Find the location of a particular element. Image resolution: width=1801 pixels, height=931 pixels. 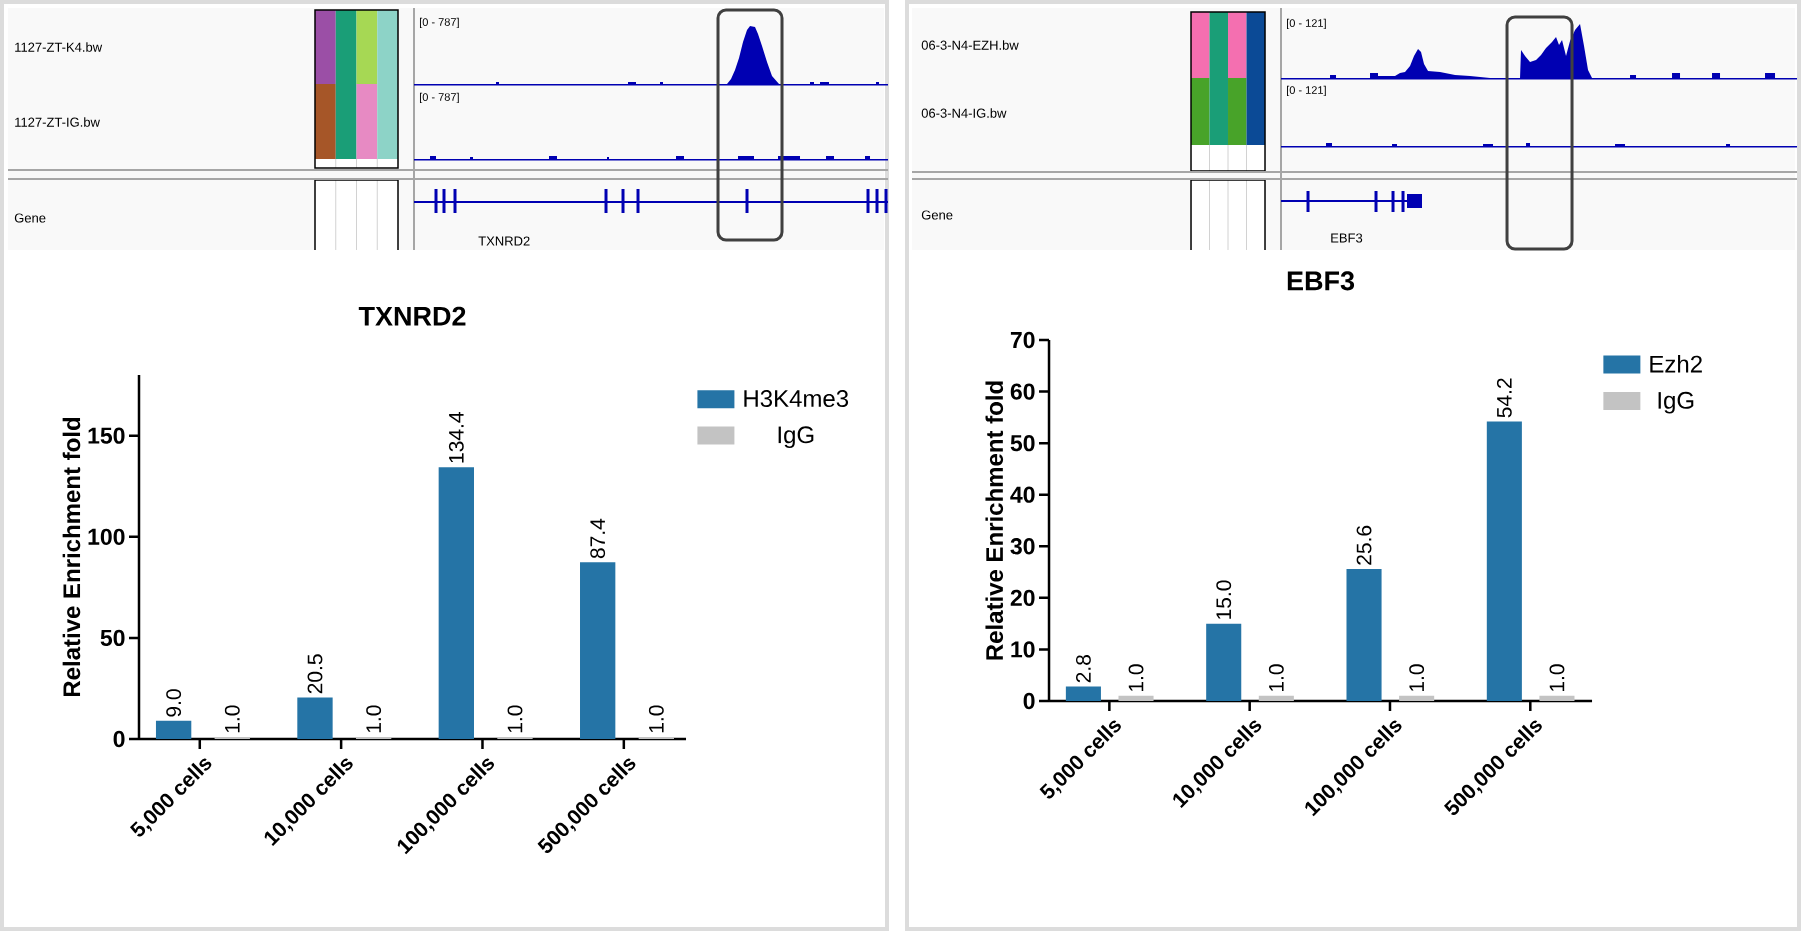

y-tick-label: 10 is located at coordinates (1023, 649).